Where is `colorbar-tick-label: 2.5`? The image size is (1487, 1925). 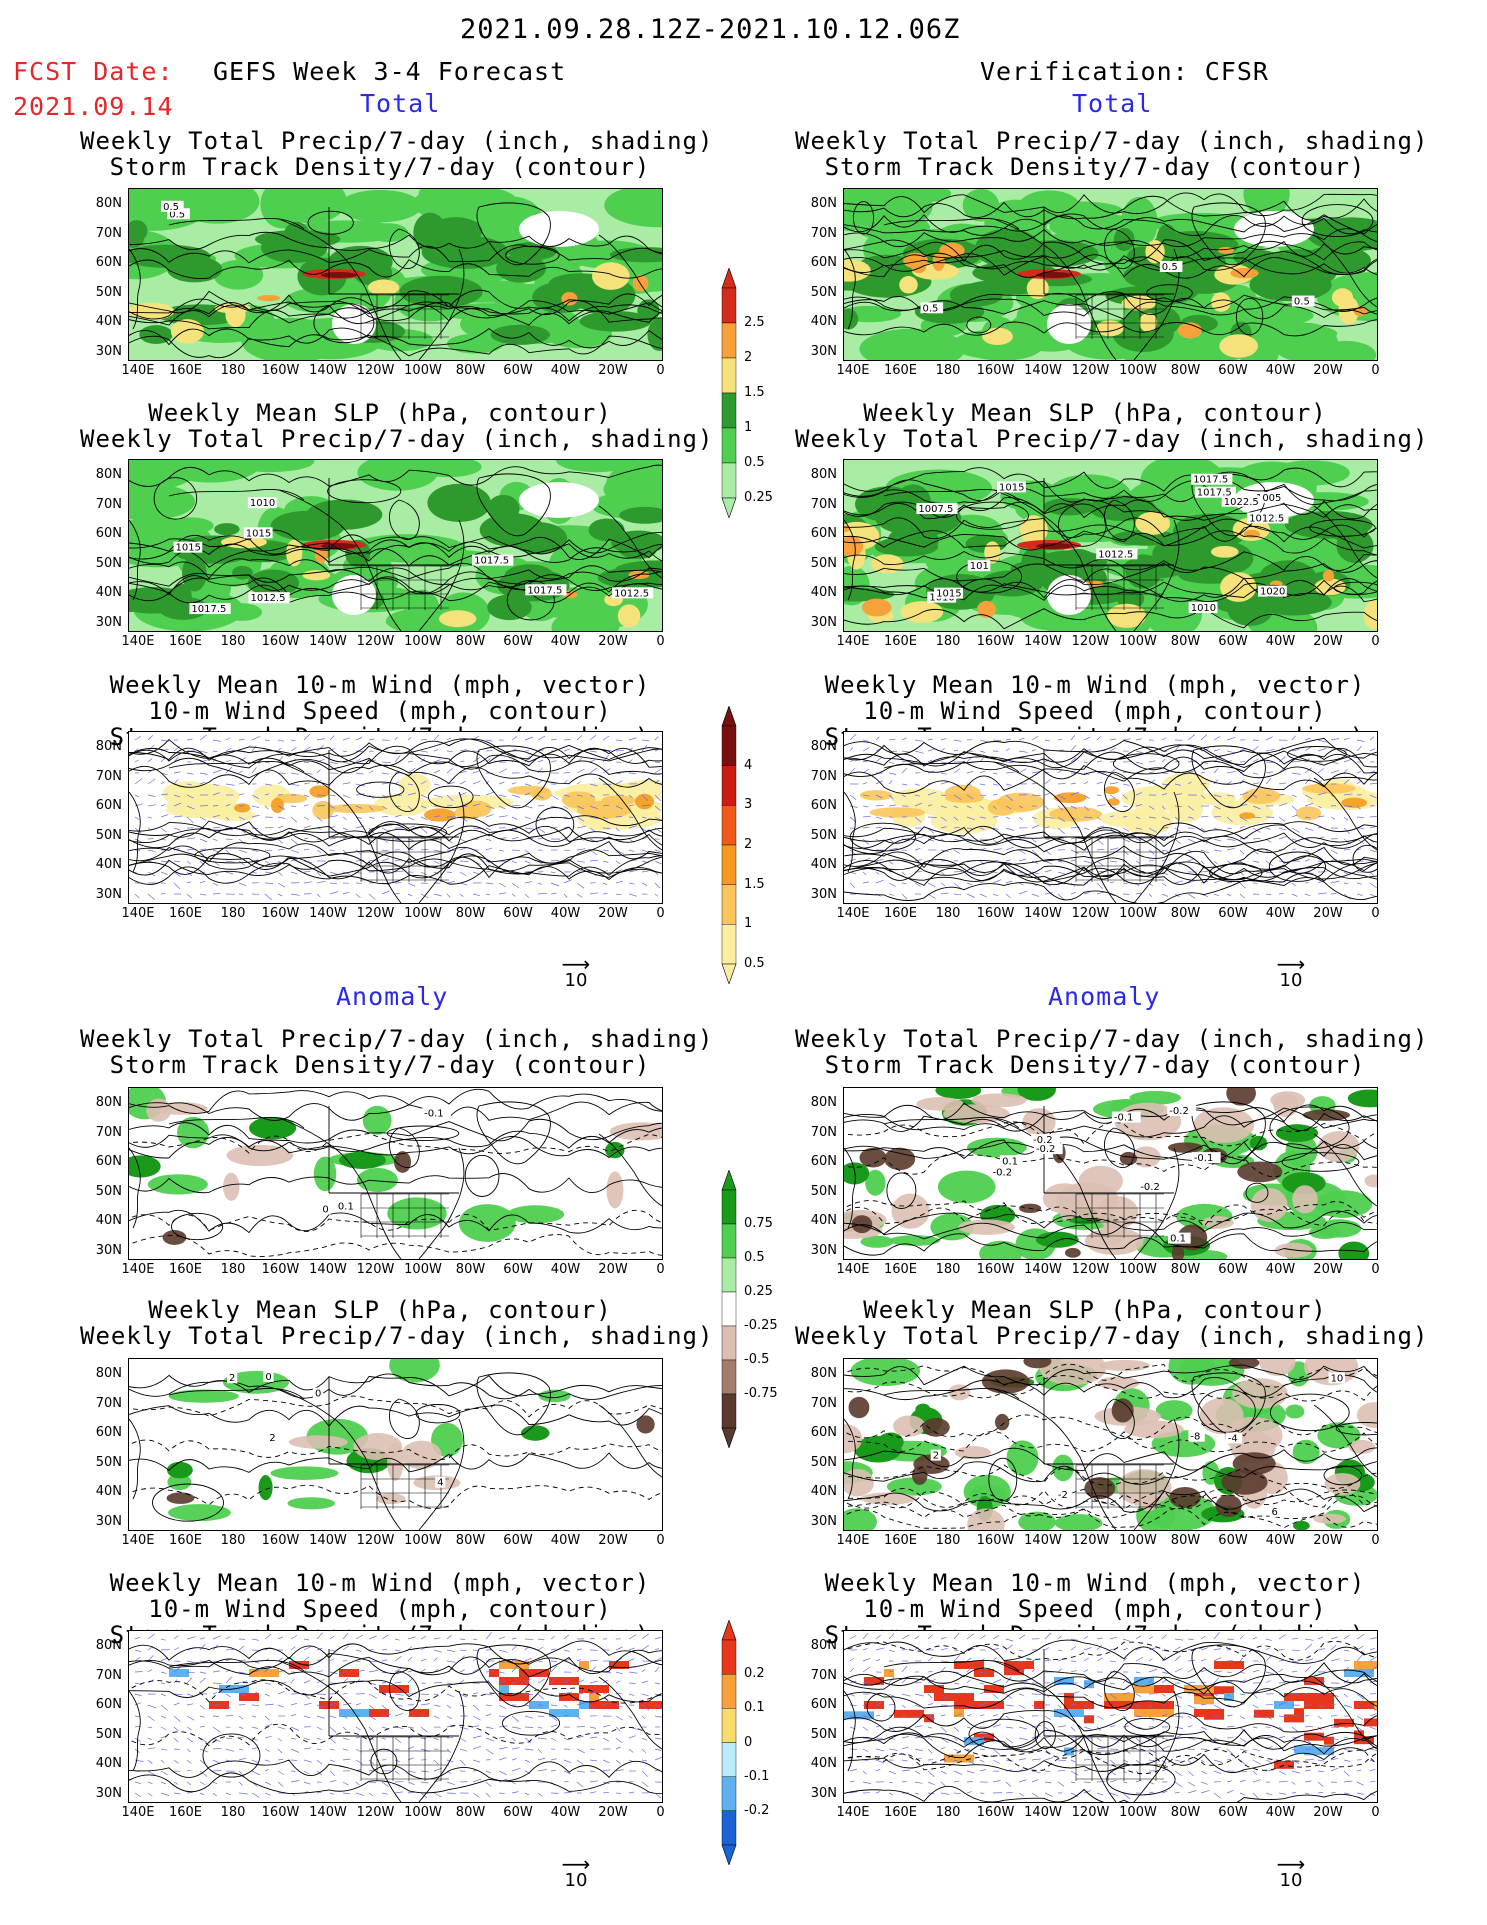 colorbar-tick-label: 2.5 is located at coordinates (754, 322).